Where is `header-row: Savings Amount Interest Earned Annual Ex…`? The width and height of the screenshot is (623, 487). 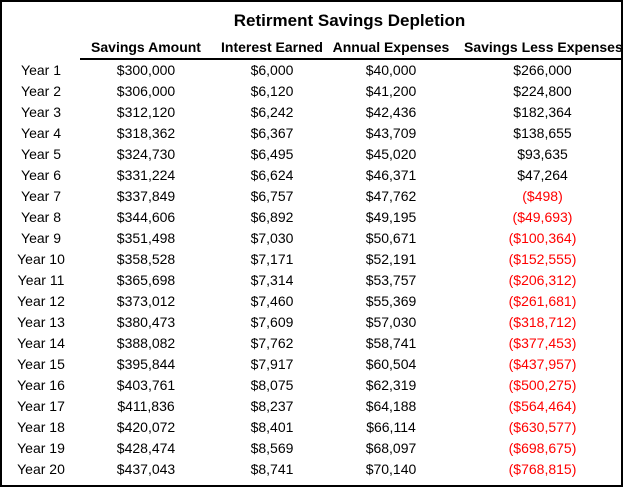
header-row: Savings Amount Interest Earned Annual Ex… is located at coordinates (311, 46).